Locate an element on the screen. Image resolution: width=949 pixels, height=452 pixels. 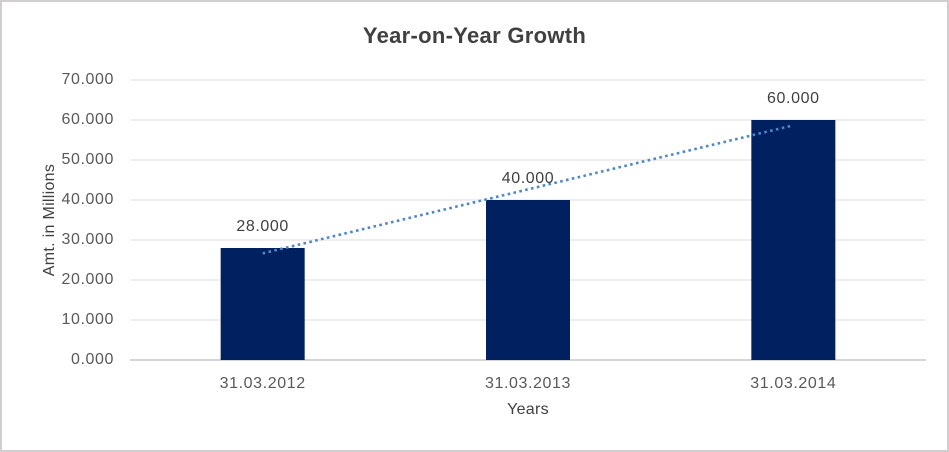
bar-31.03.2013 is located at coordinates (528, 280).